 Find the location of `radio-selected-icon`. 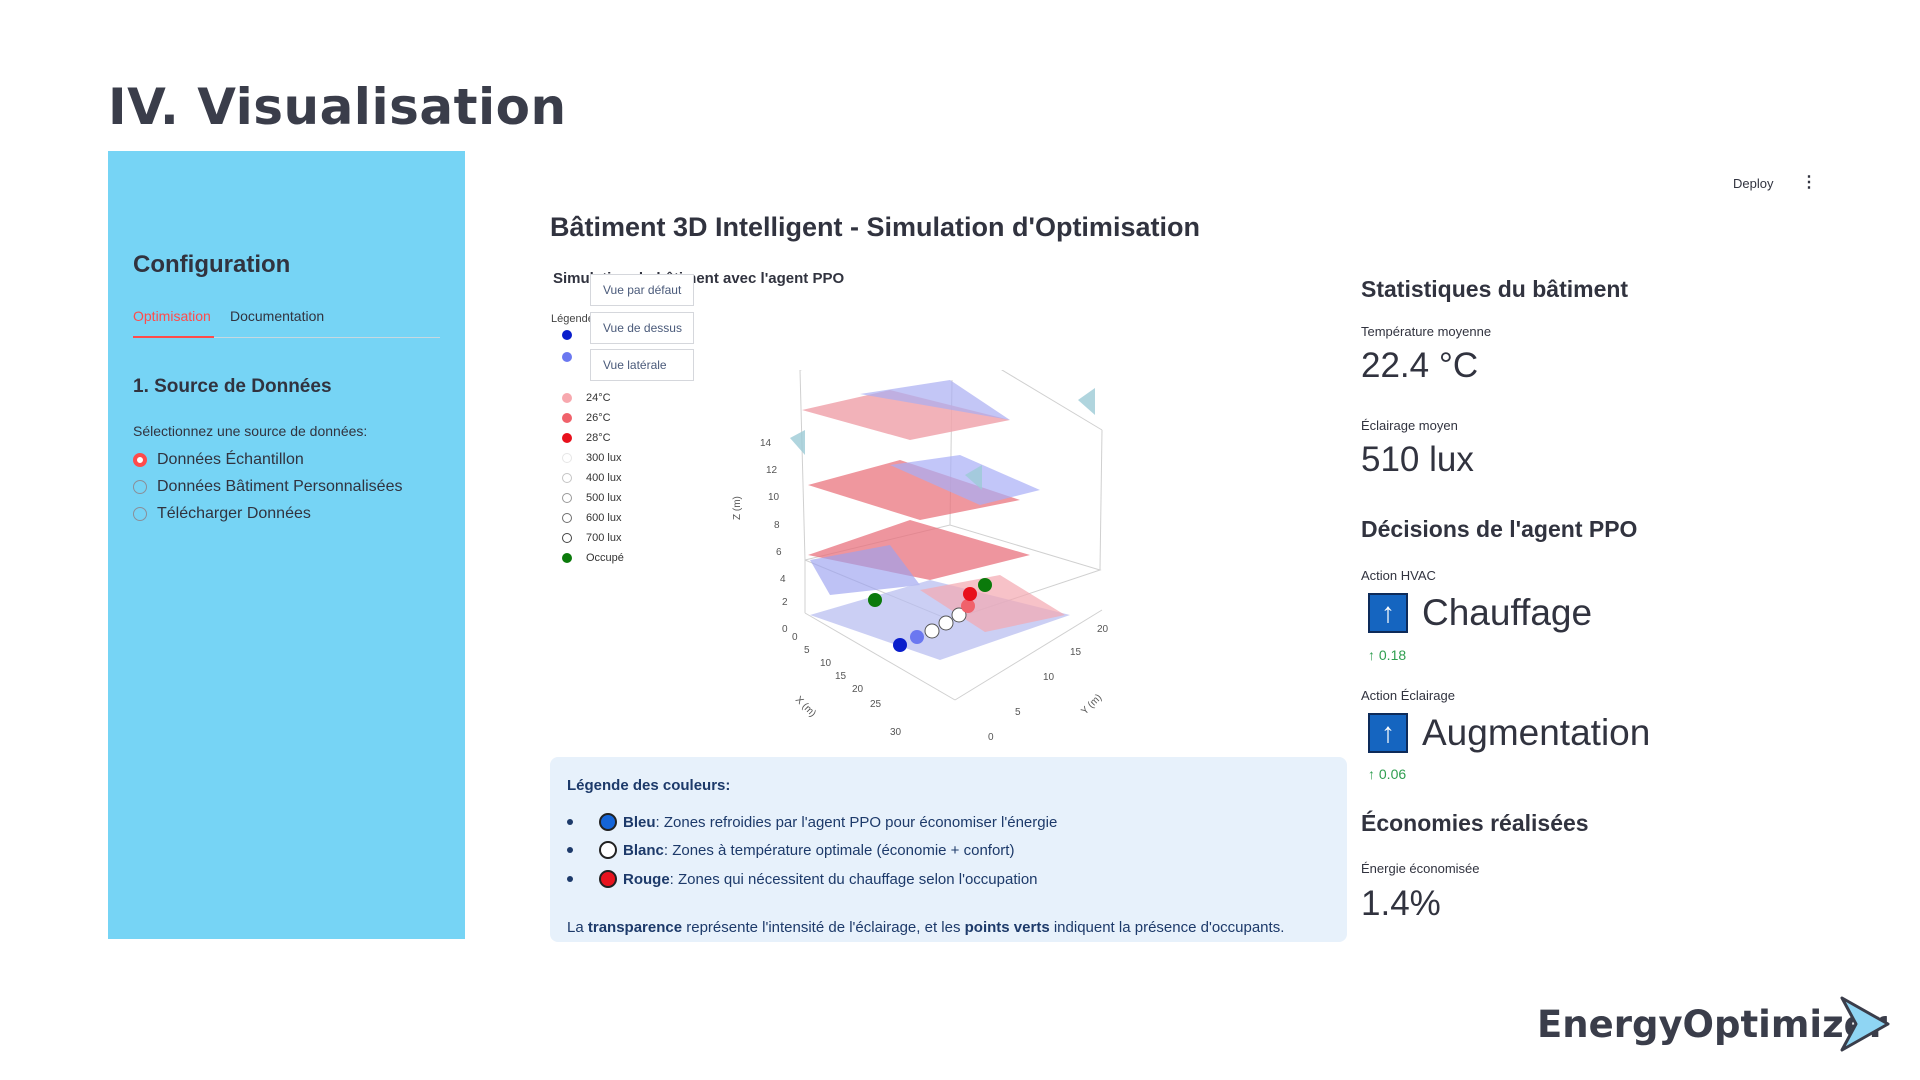

radio-selected-icon is located at coordinates (140, 460).